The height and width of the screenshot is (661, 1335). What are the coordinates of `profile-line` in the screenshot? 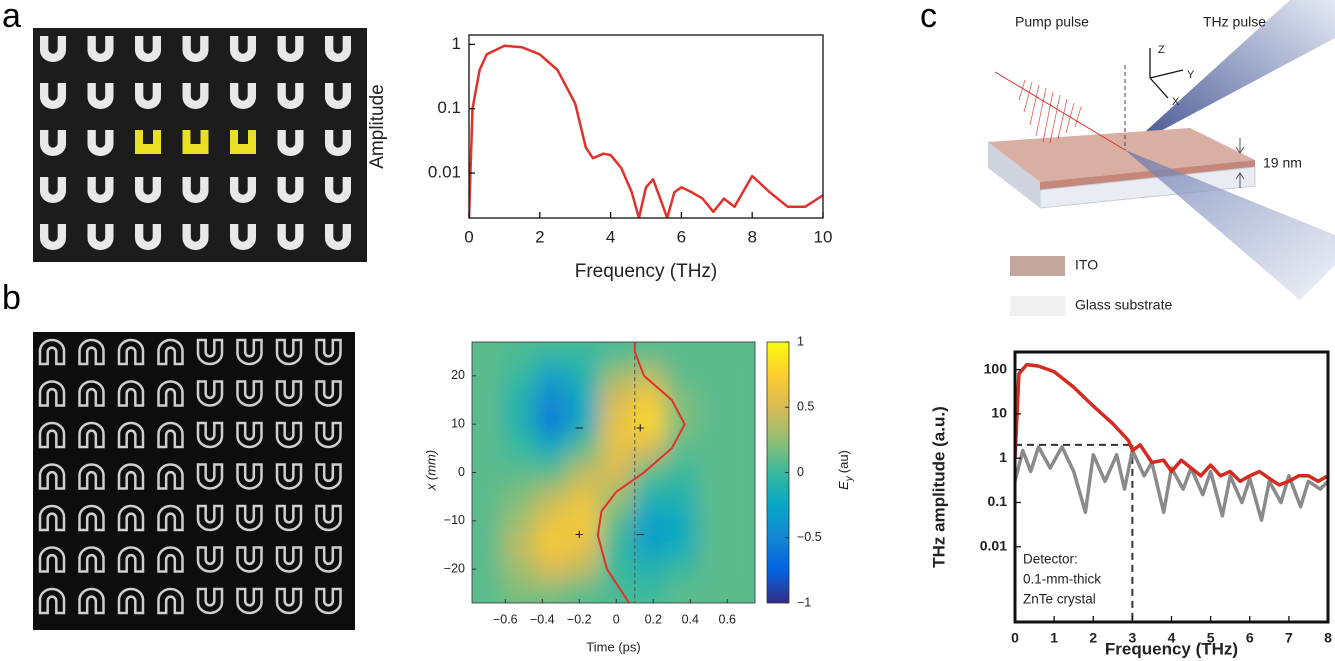 It's located at (641, 472).